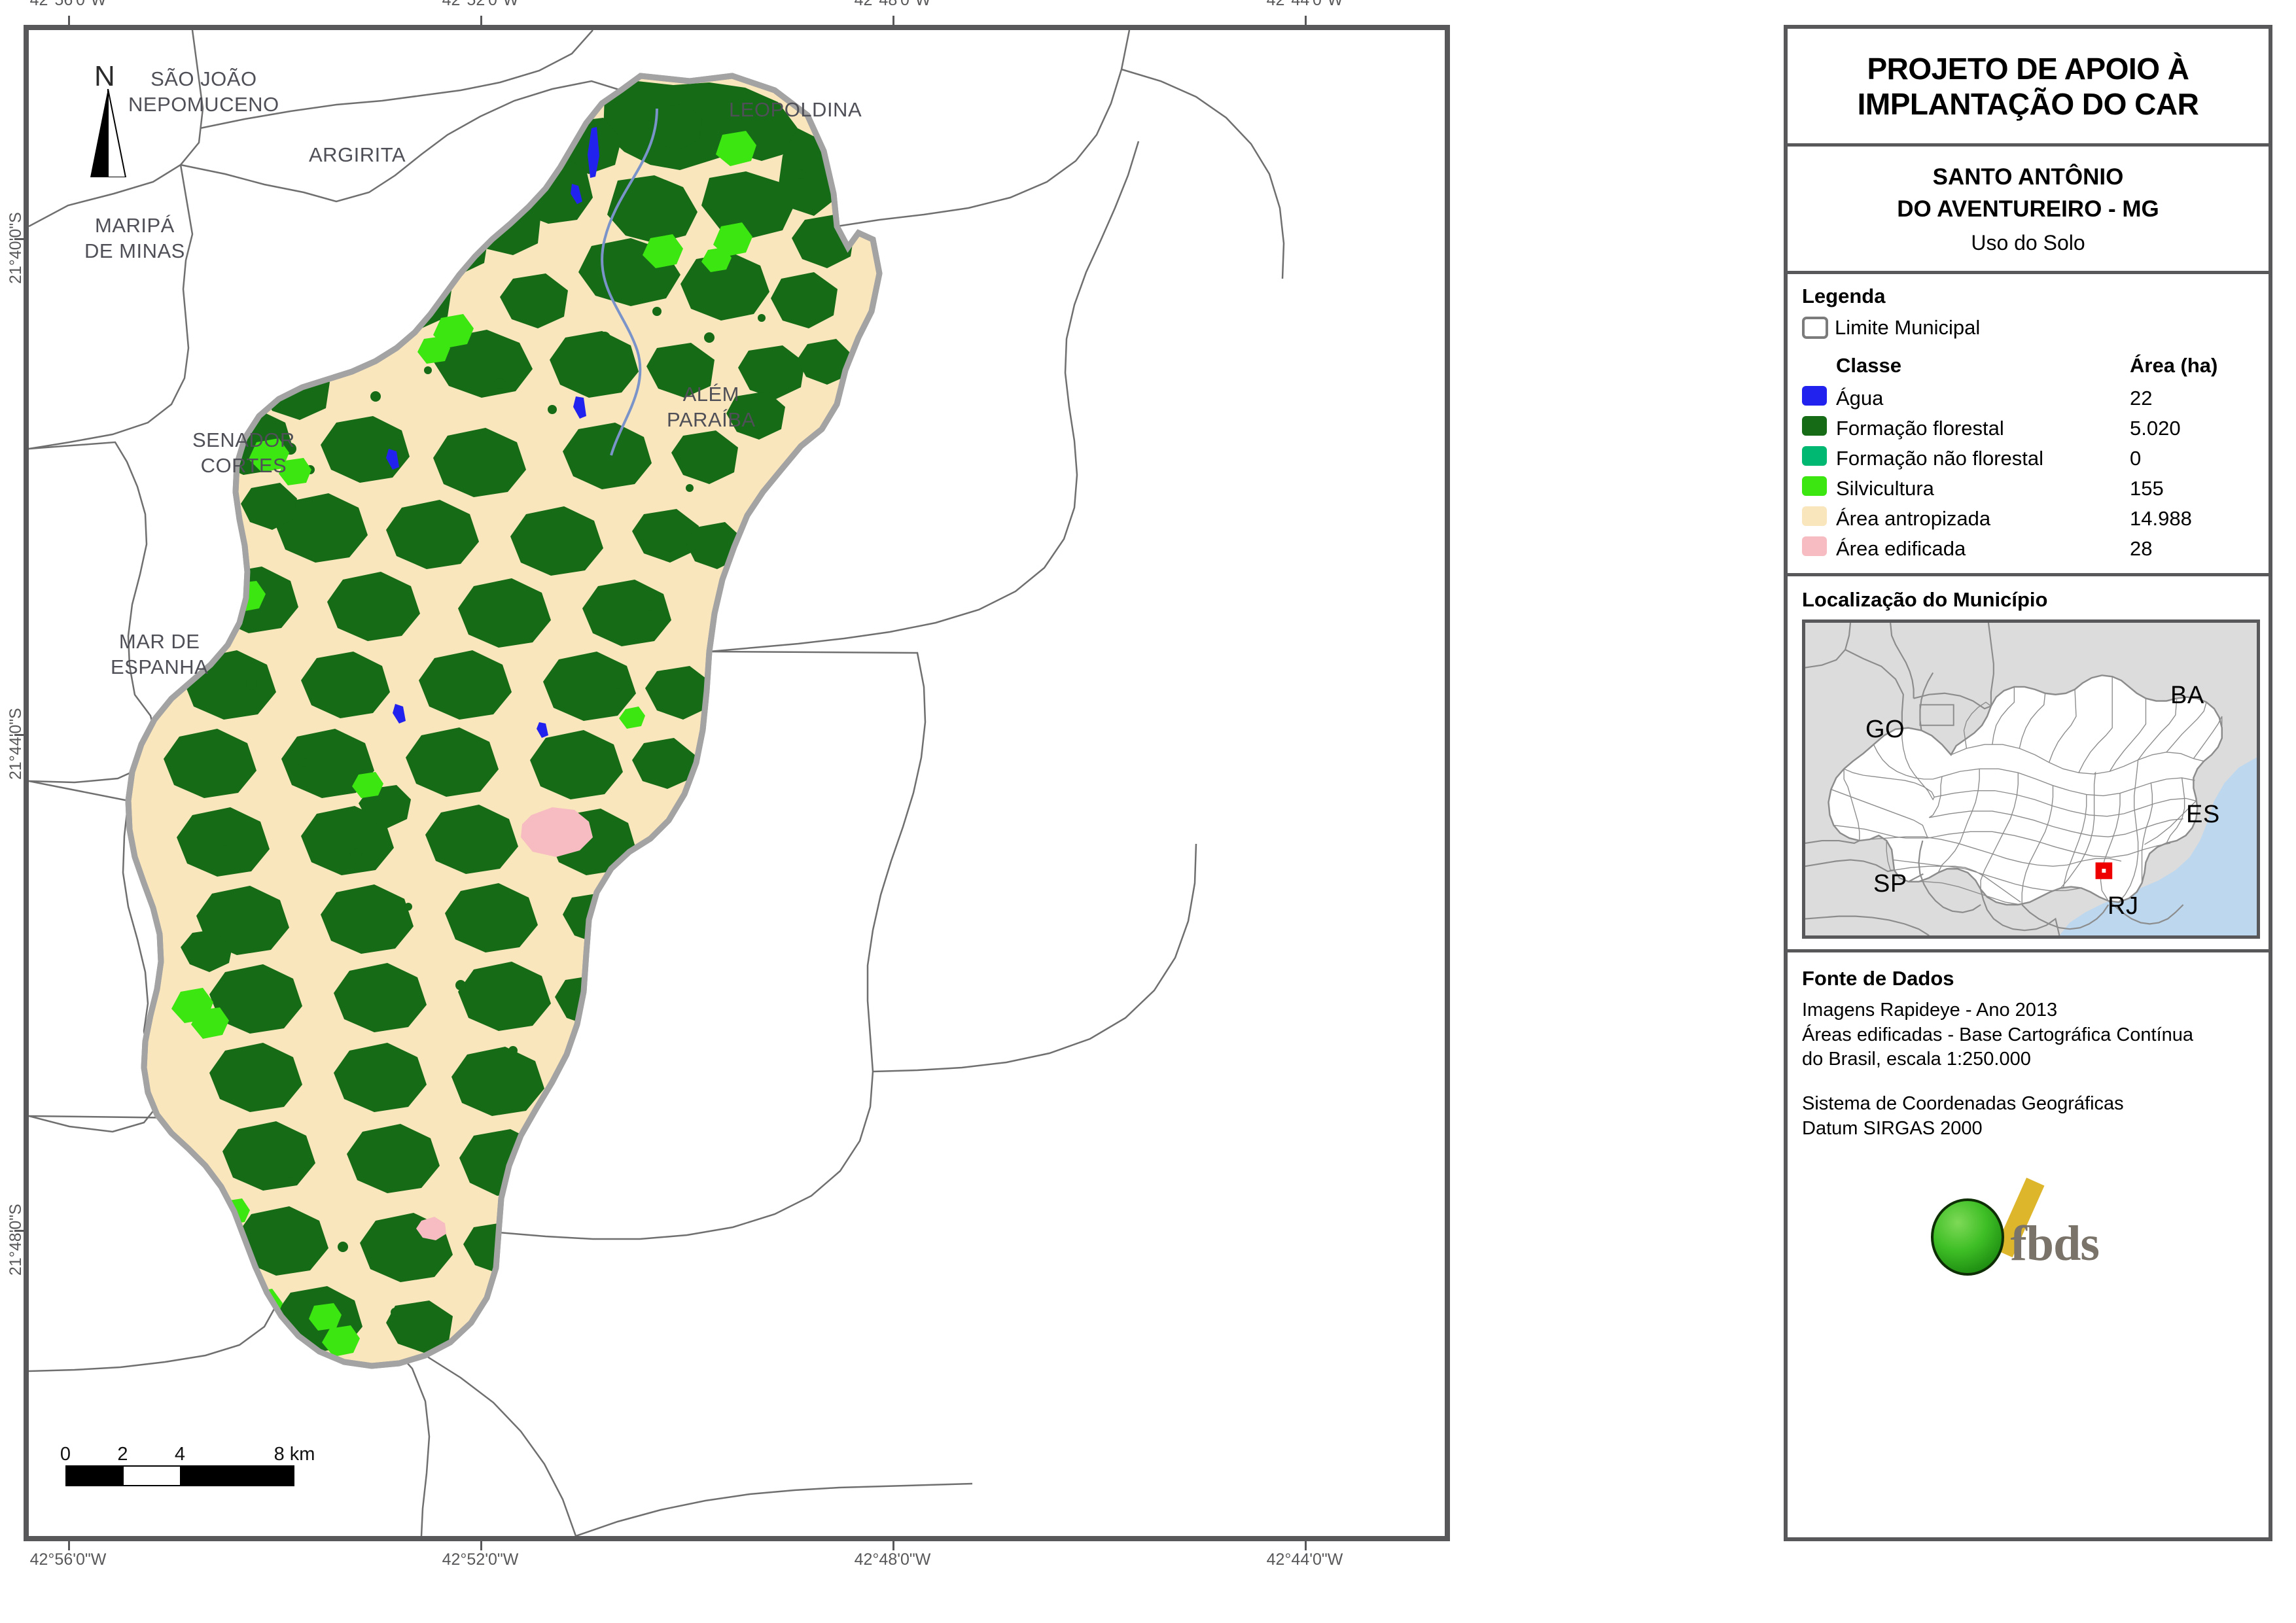 This screenshot has height=1623, width=2296. I want to click on north-letter: N, so click(105, 76).